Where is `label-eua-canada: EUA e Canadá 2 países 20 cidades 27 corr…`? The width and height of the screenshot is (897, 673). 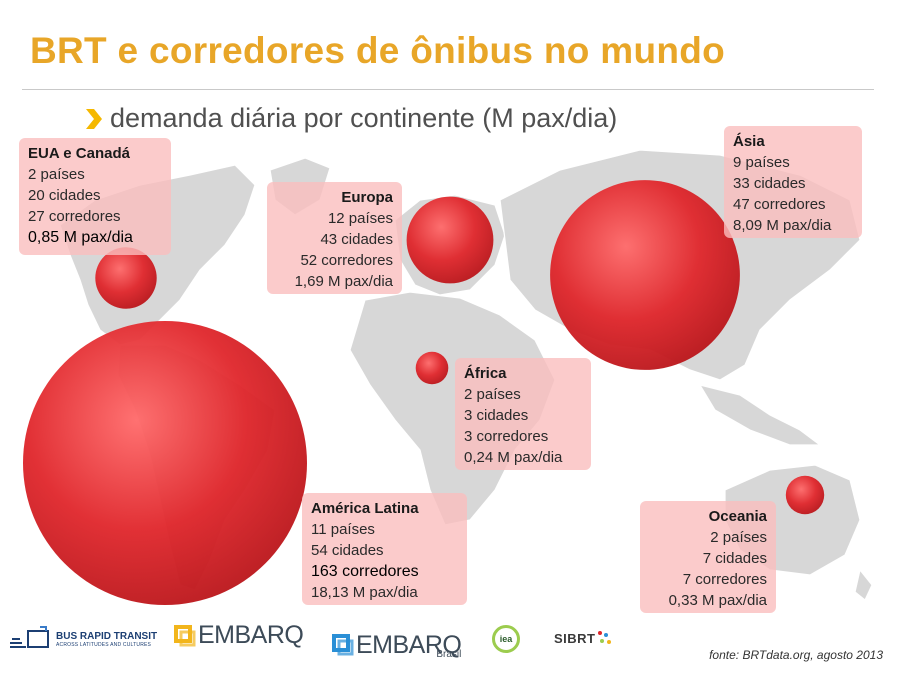
label-eua-canada: EUA e Canadá 2 países 20 cidades 27 corr… is located at coordinates (95, 196).